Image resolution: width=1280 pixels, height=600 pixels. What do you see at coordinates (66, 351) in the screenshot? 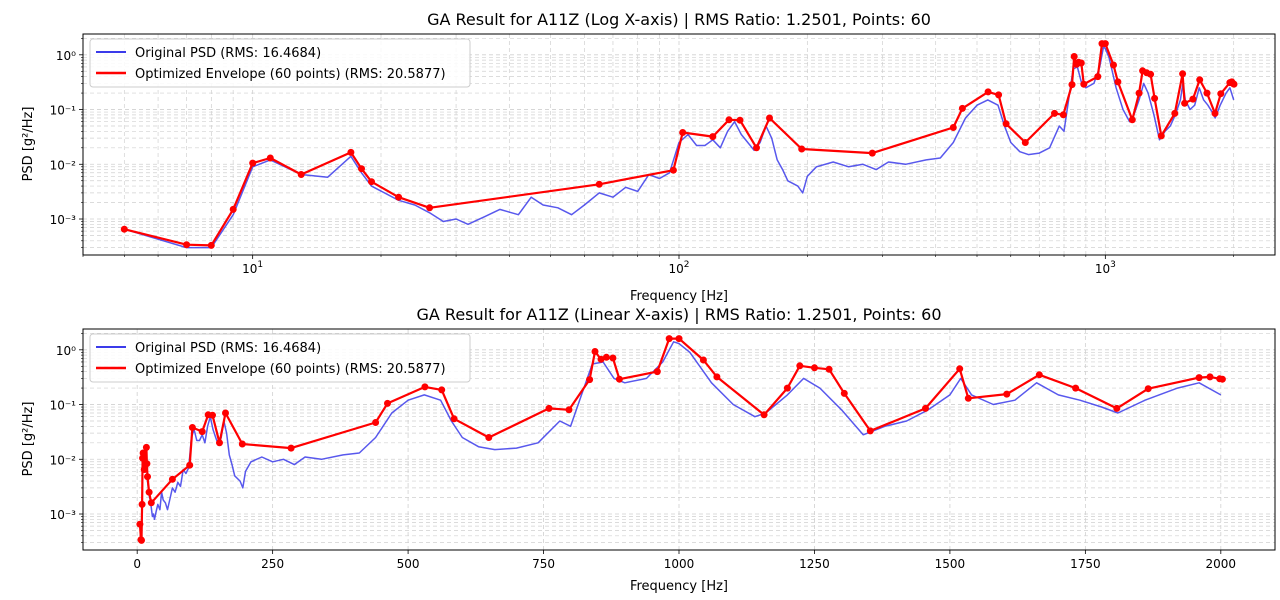
I see `bottom-y-tick-label: 10⁰` at bounding box center [66, 351].